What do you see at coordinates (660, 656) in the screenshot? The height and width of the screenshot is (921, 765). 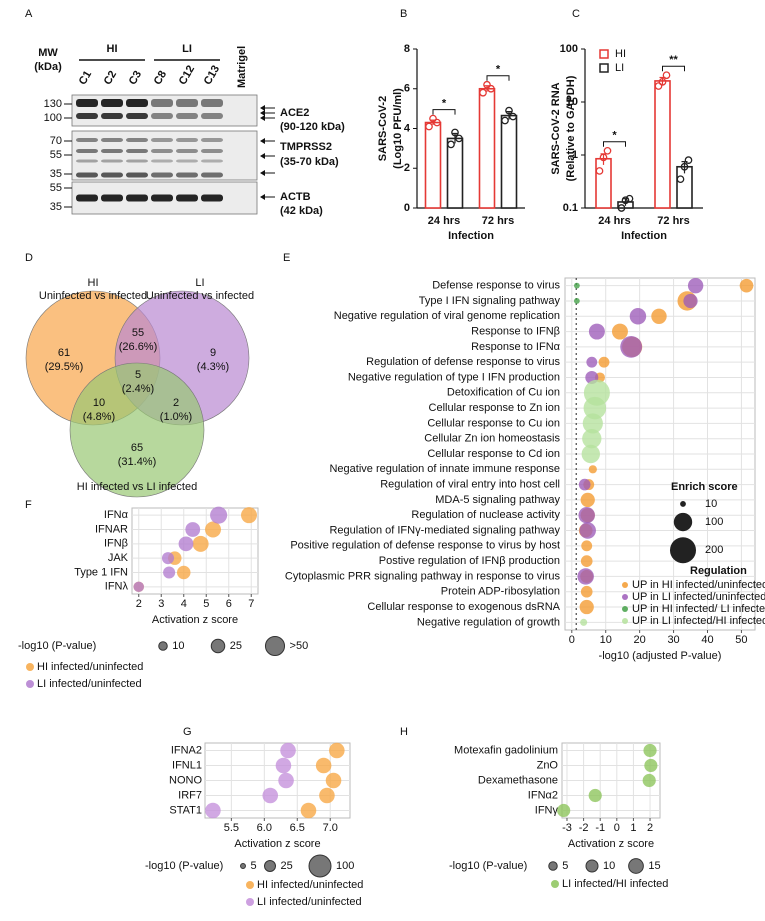 I see `x-axis-label: -log10 (adjusted P-value)` at bounding box center [660, 656].